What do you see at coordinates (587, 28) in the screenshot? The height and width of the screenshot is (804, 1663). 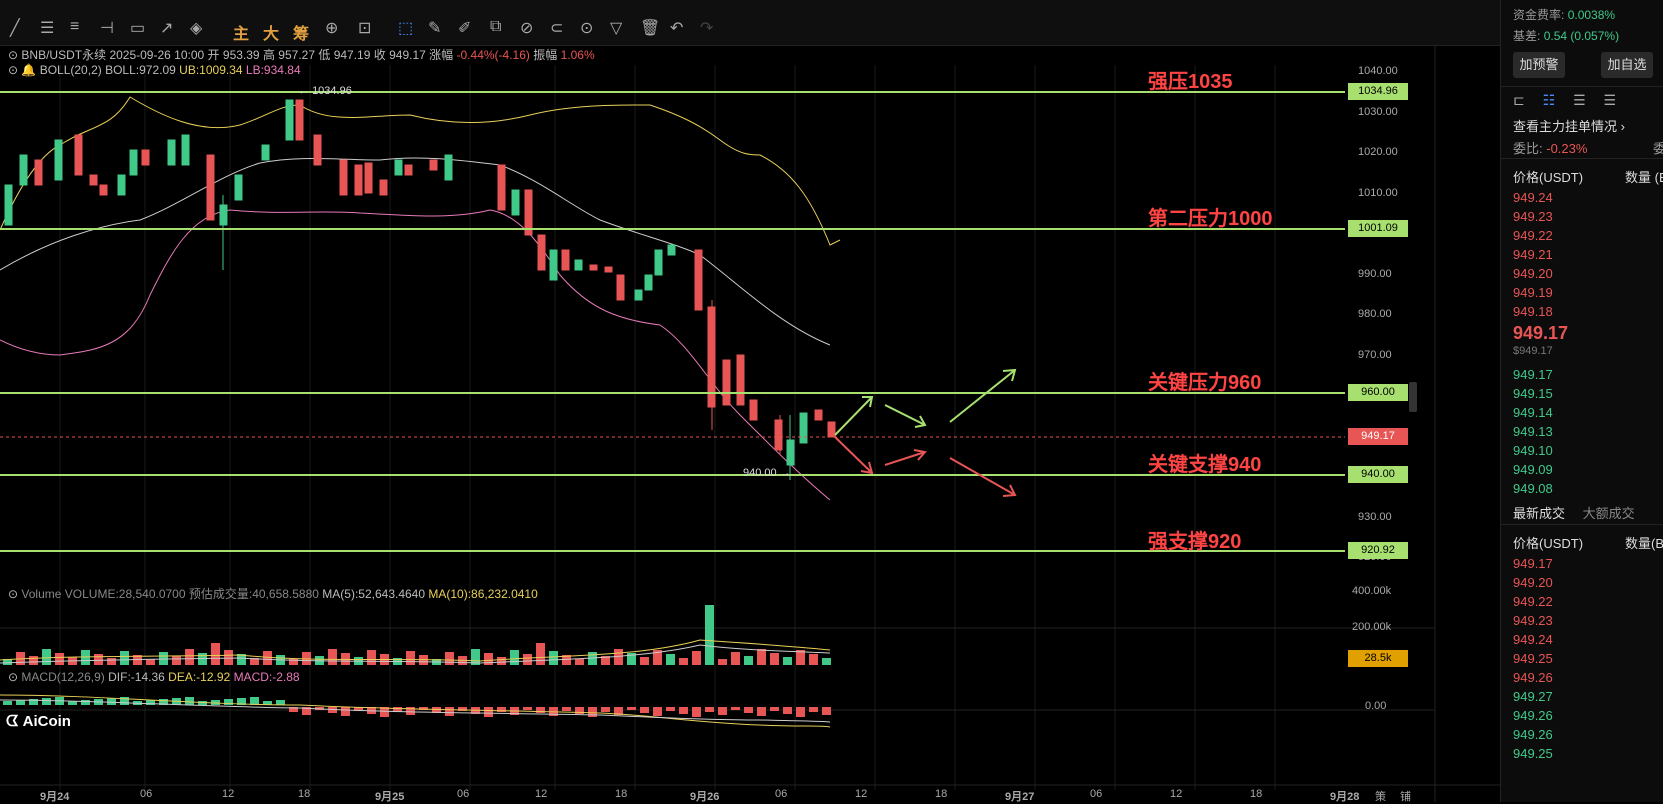 I see `eye-tool-icon: ⊙` at bounding box center [587, 28].